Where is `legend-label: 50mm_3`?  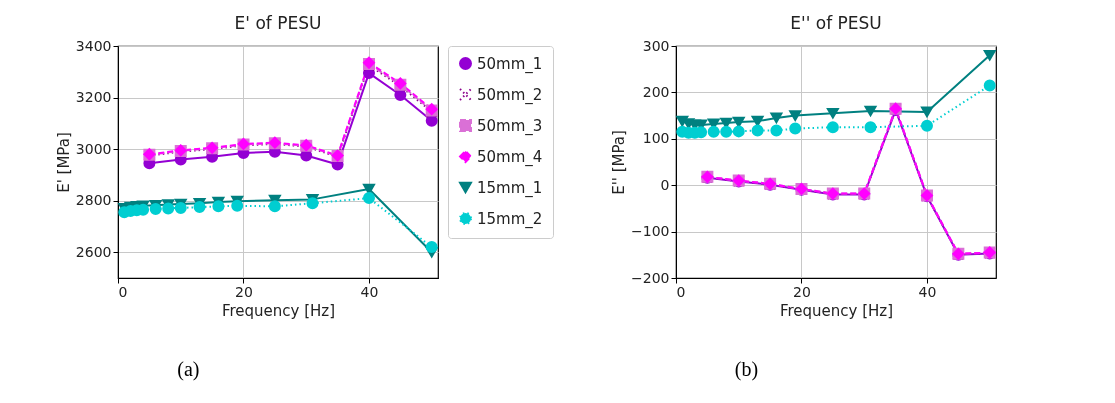
legend-label: 50mm_3 is located at coordinates (510, 126).